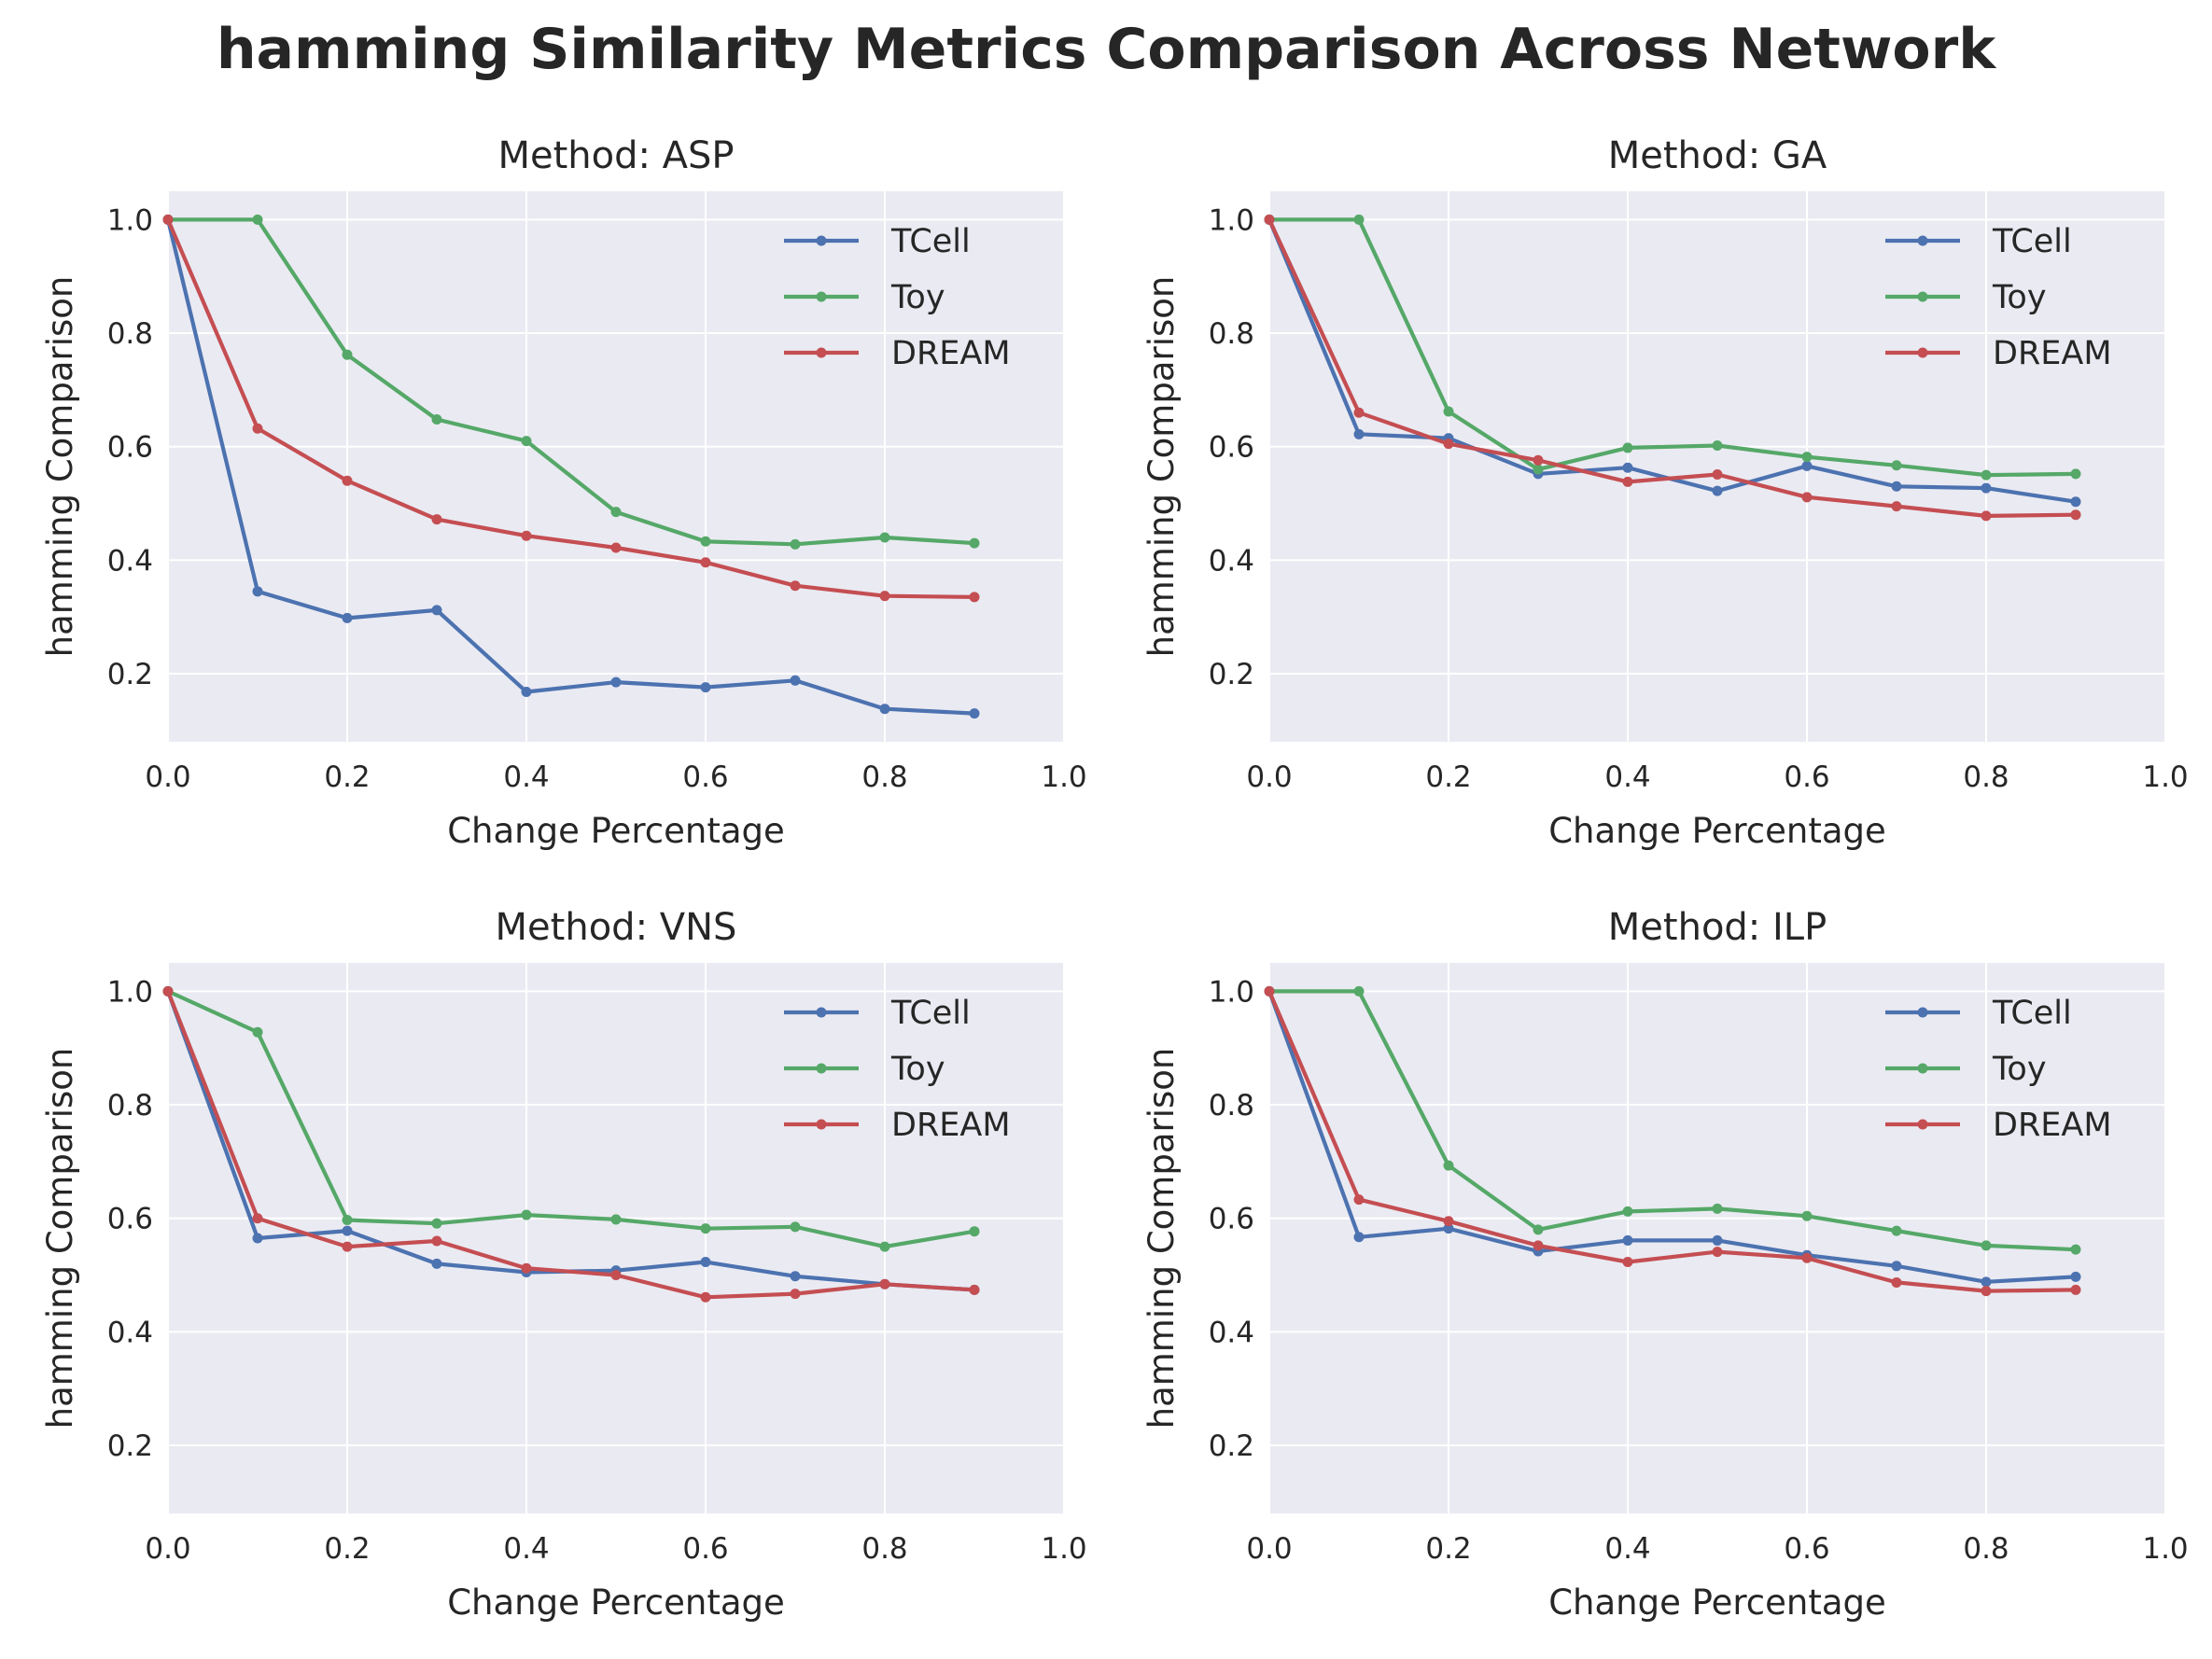  Describe the element at coordinates (821, 241) in the screenshot. I see `legend-marker-tcell` at that location.